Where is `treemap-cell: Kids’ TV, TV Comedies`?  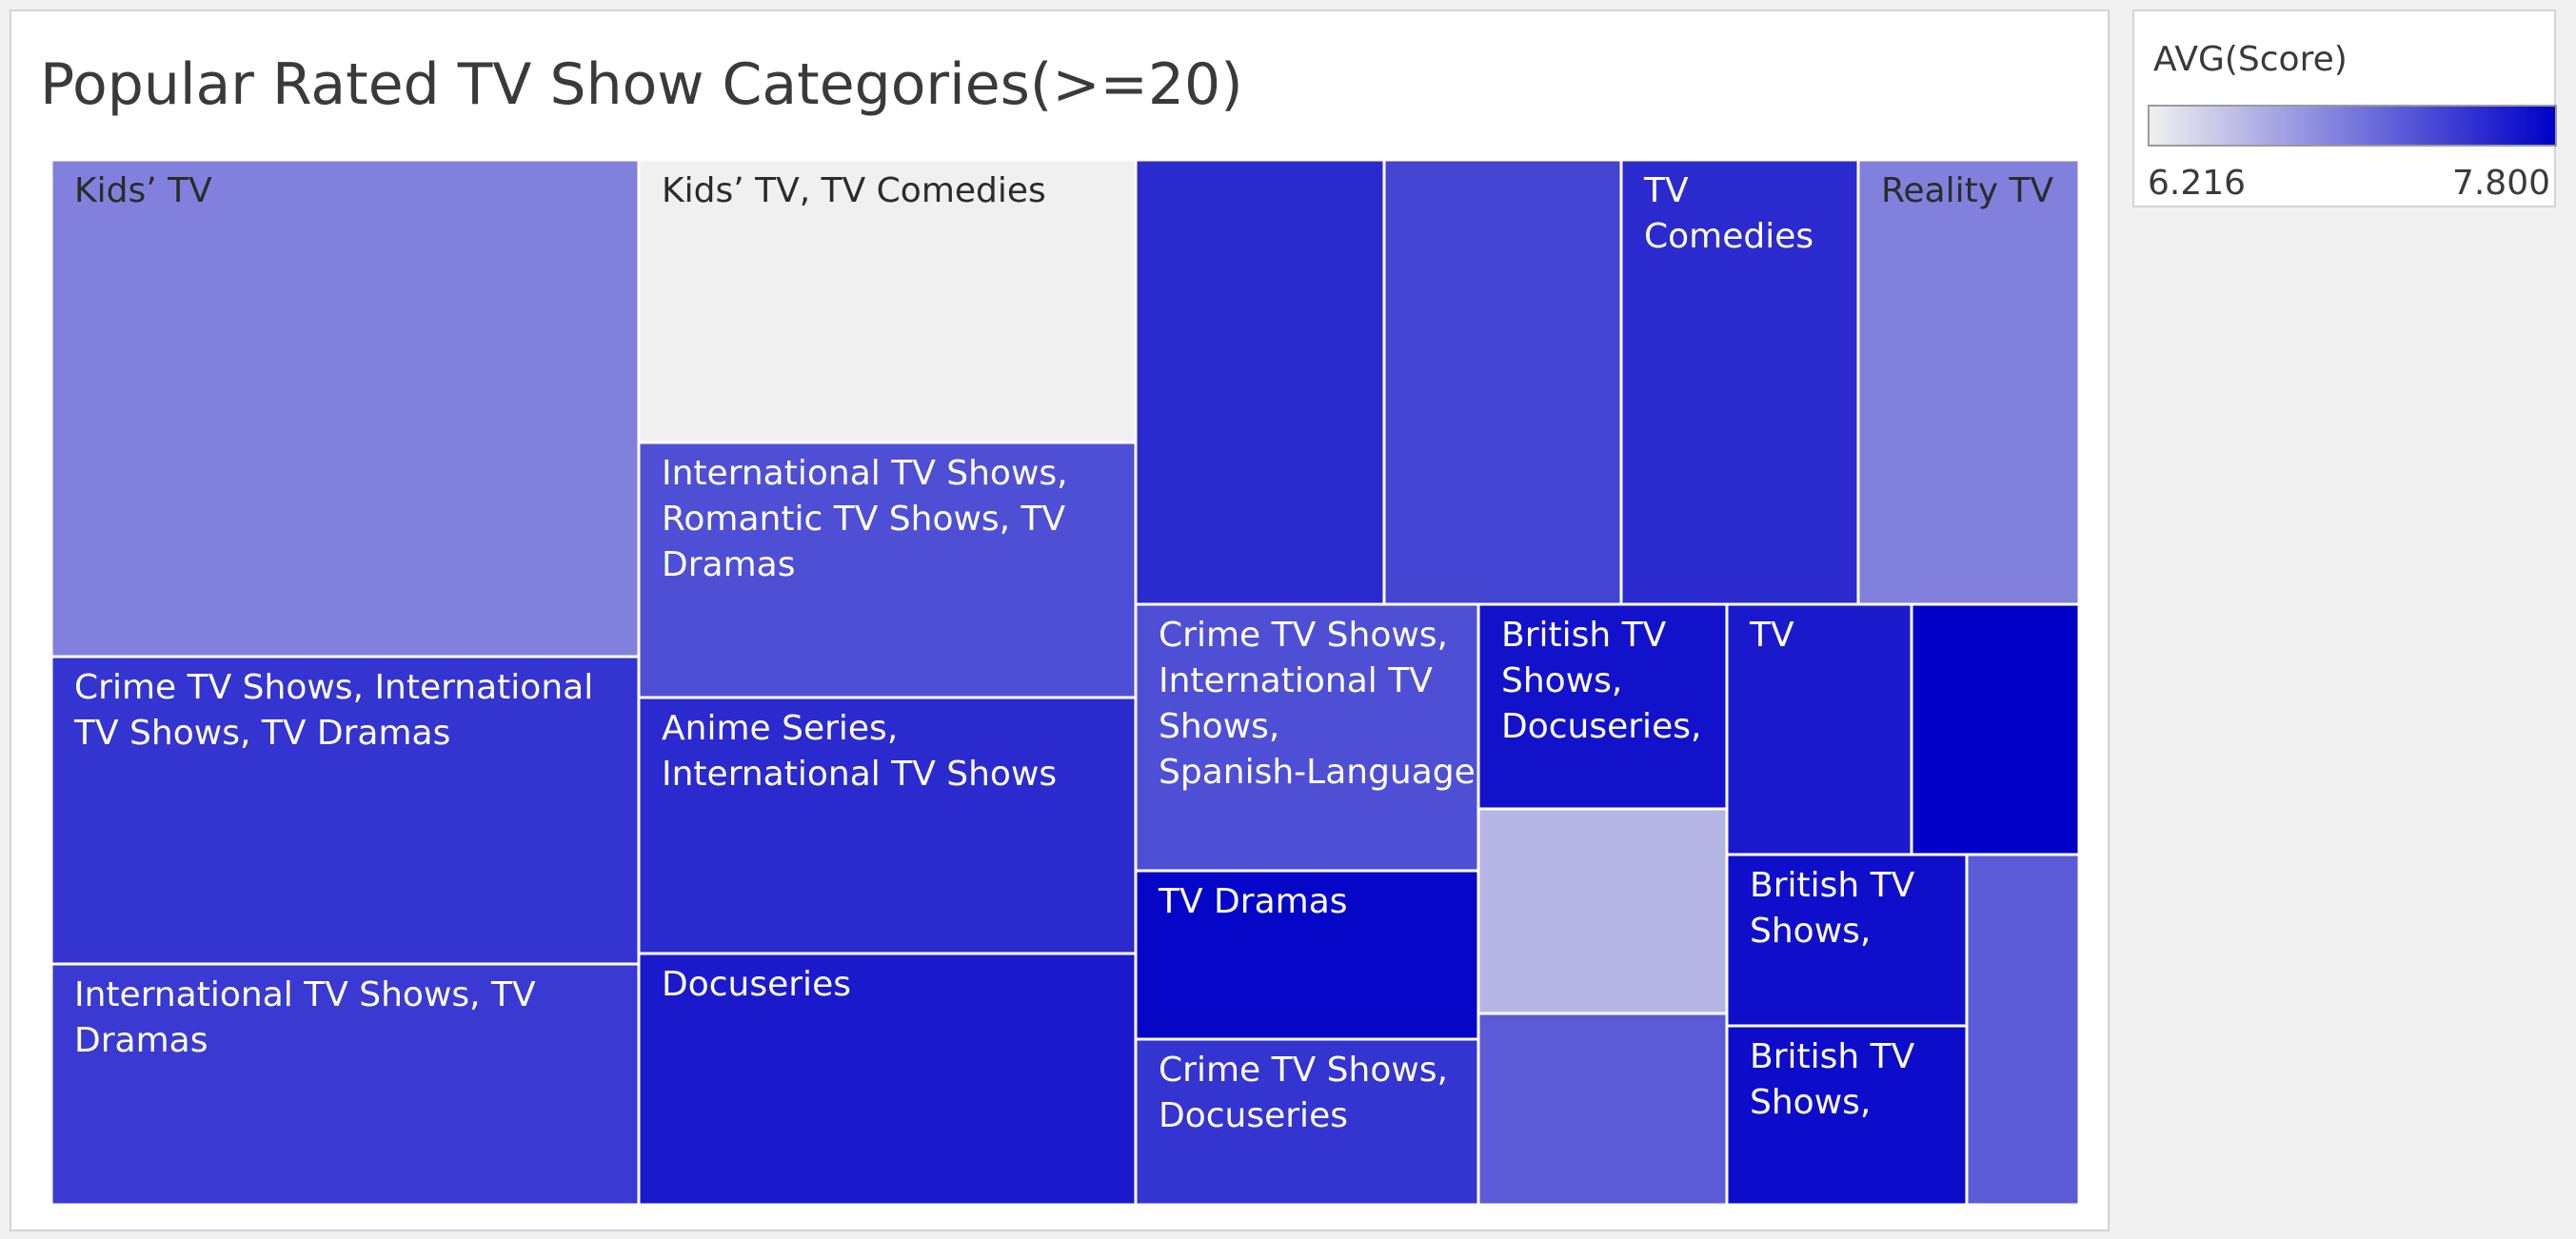
treemap-cell: Kids’ TV, TV Comedies is located at coordinates (887, 301).